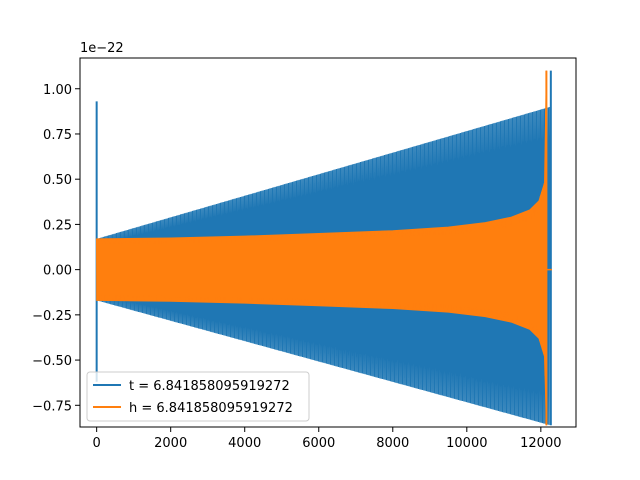 The height and width of the screenshot is (480, 640). What do you see at coordinates (318, 443) in the screenshot?
I see `x-tick-label: 6000` at bounding box center [318, 443].